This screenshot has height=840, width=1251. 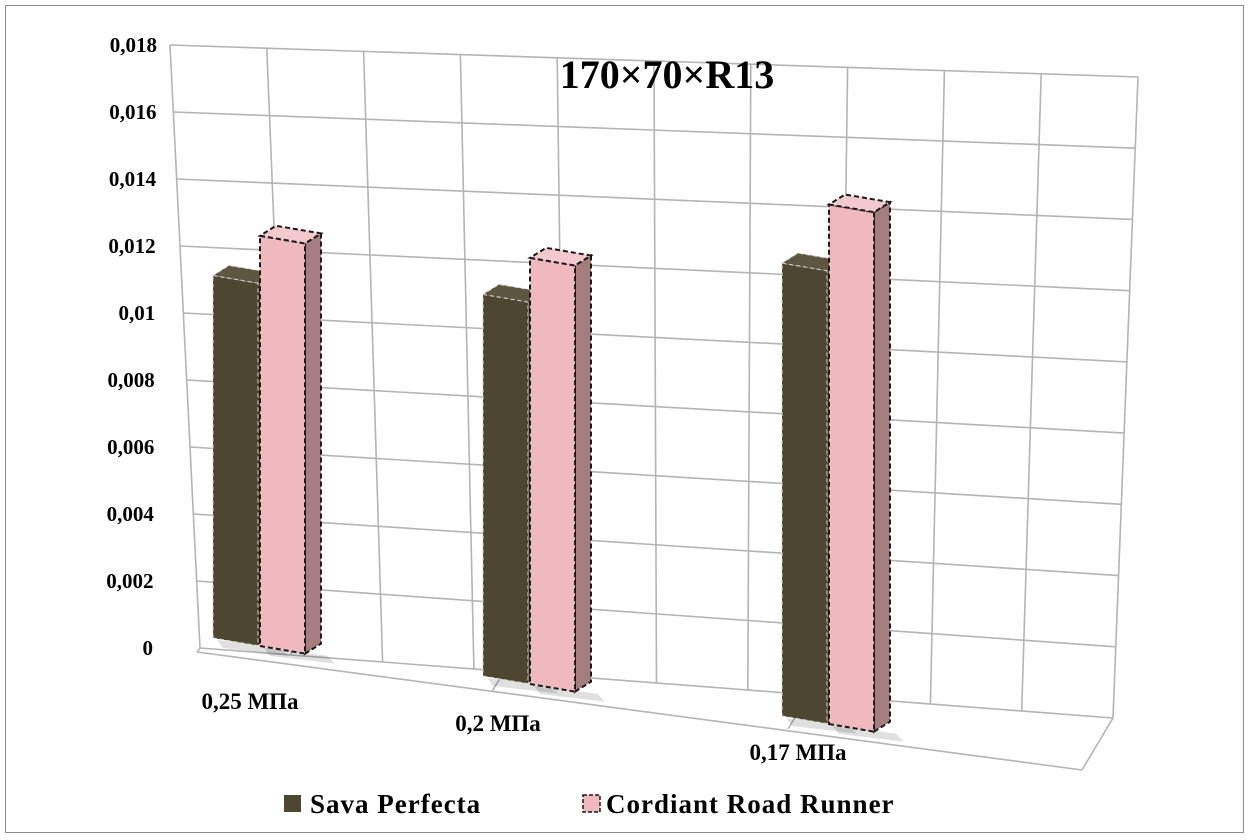 What do you see at coordinates (292, 803) in the screenshot?
I see `legend-swatch-sava` at bounding box center [292, 803].